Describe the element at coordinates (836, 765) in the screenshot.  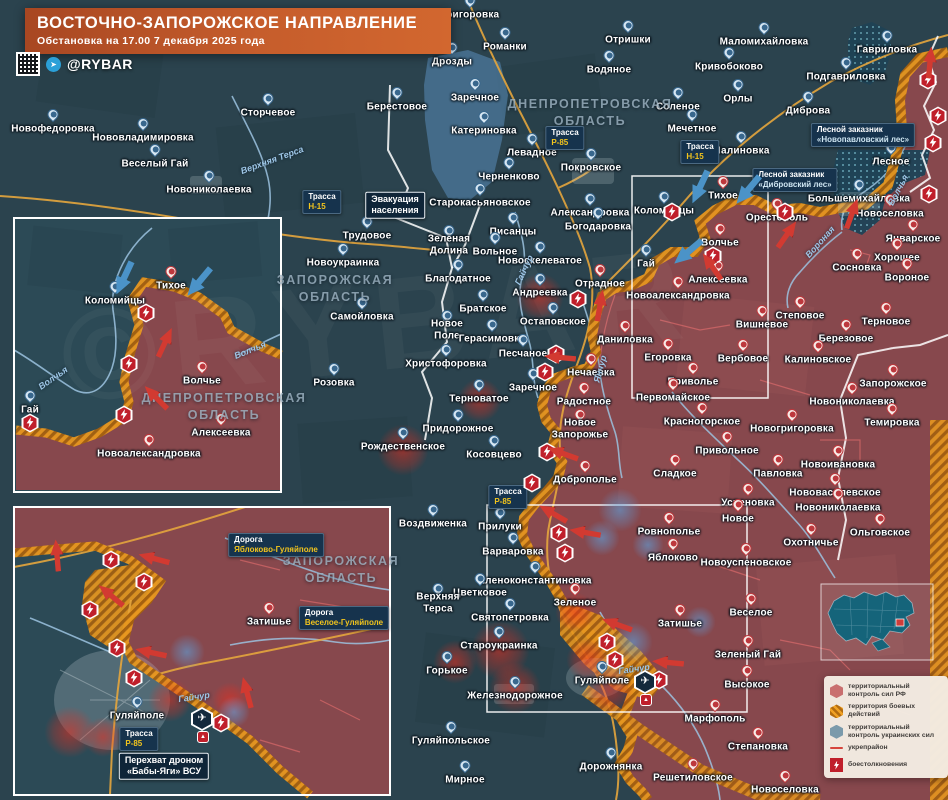
I see `legend-swatch-clash` at that location.